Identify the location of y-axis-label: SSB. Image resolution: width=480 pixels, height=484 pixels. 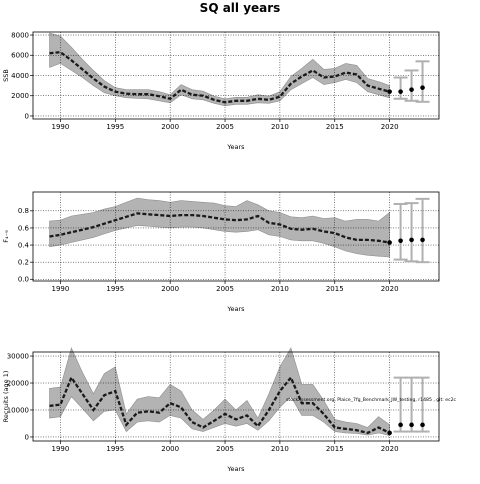
(6, 75).